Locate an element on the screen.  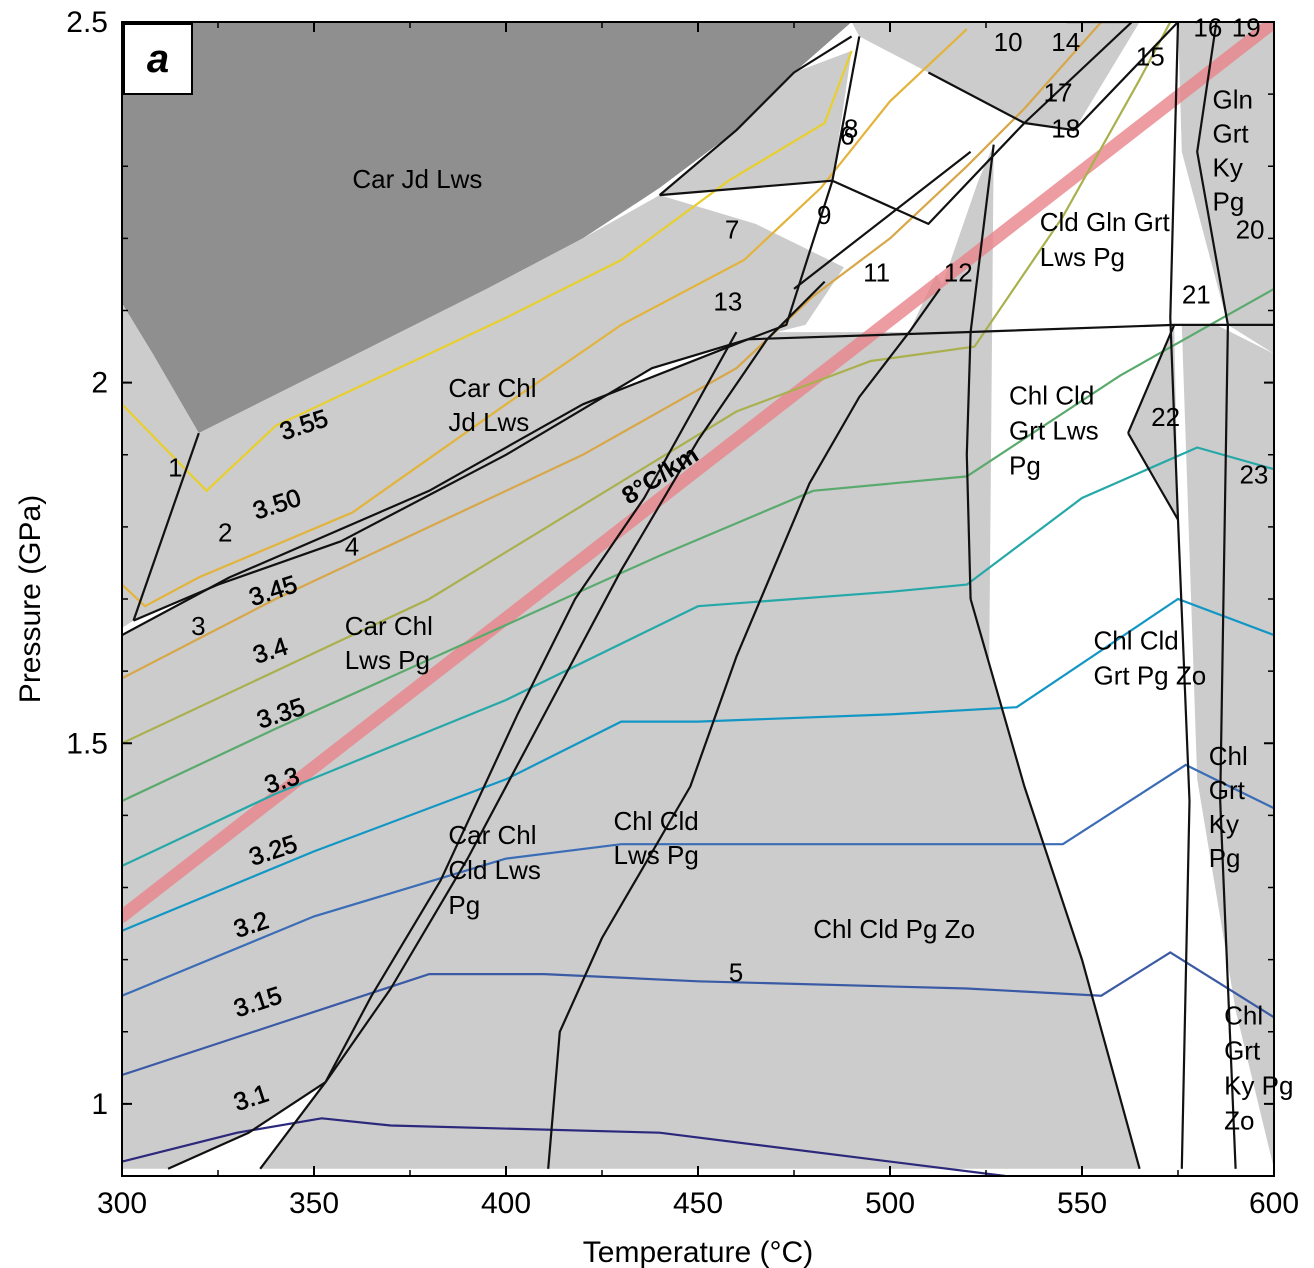
x-tick-label: 600 is located at coordinates (1274, 1203).